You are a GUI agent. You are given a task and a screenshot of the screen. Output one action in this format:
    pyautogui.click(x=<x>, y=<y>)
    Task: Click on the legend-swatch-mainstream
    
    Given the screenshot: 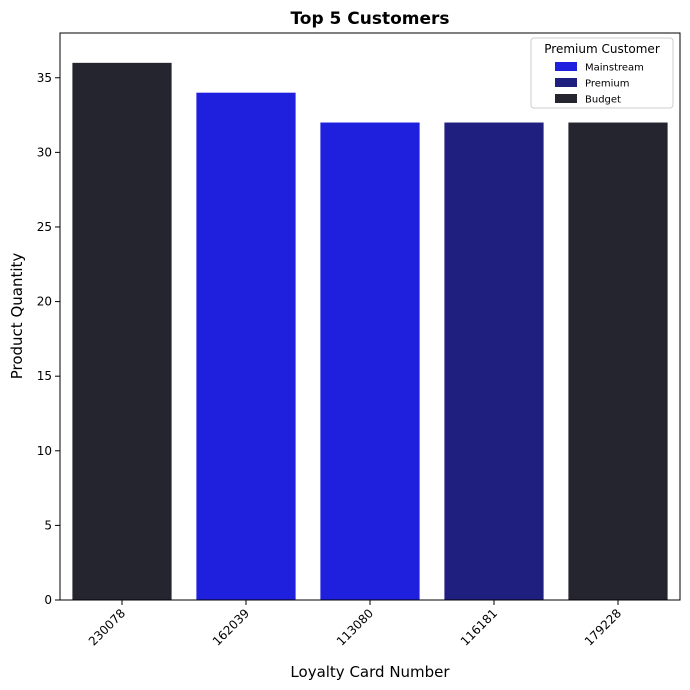 What is the action you would take?
    pyautogui.click(x=566, y=66)
    